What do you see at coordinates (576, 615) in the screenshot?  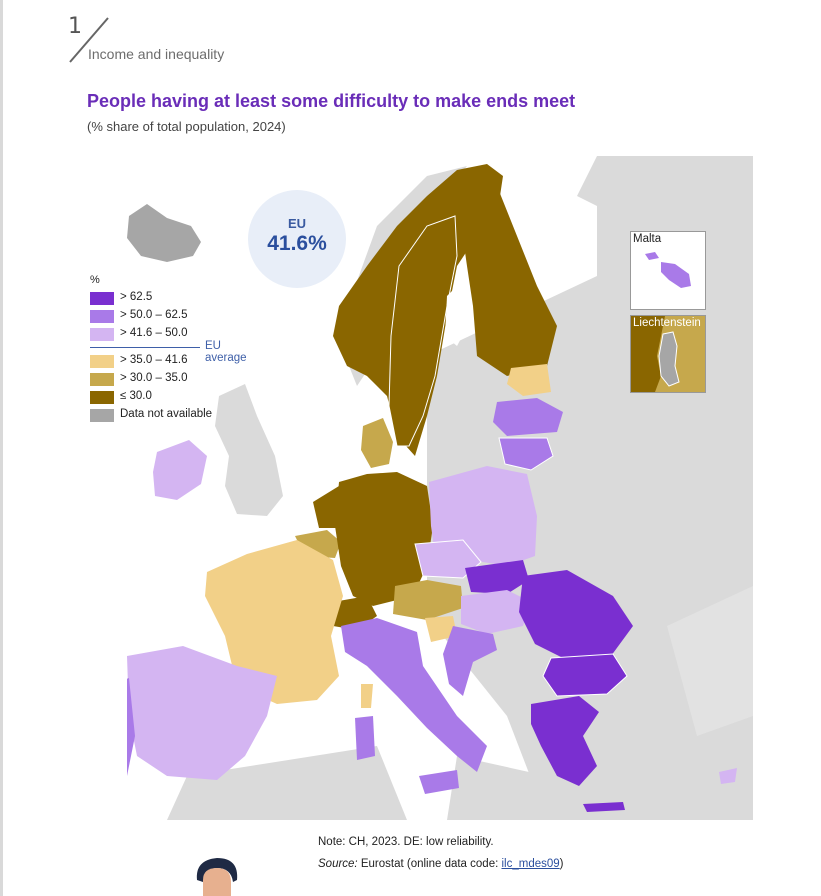 I see `map-region-romania` at bounding box center [576, 615].